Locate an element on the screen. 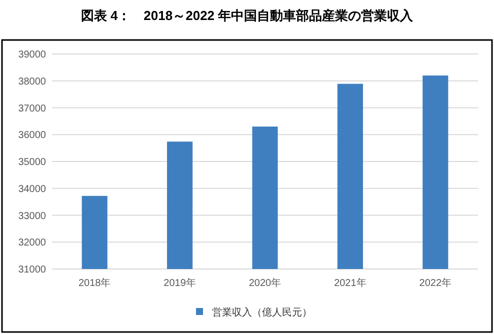 The height and width of the screenshot is (334, 494). y-tick-label: 37000 is located at coordinates (32, 108).